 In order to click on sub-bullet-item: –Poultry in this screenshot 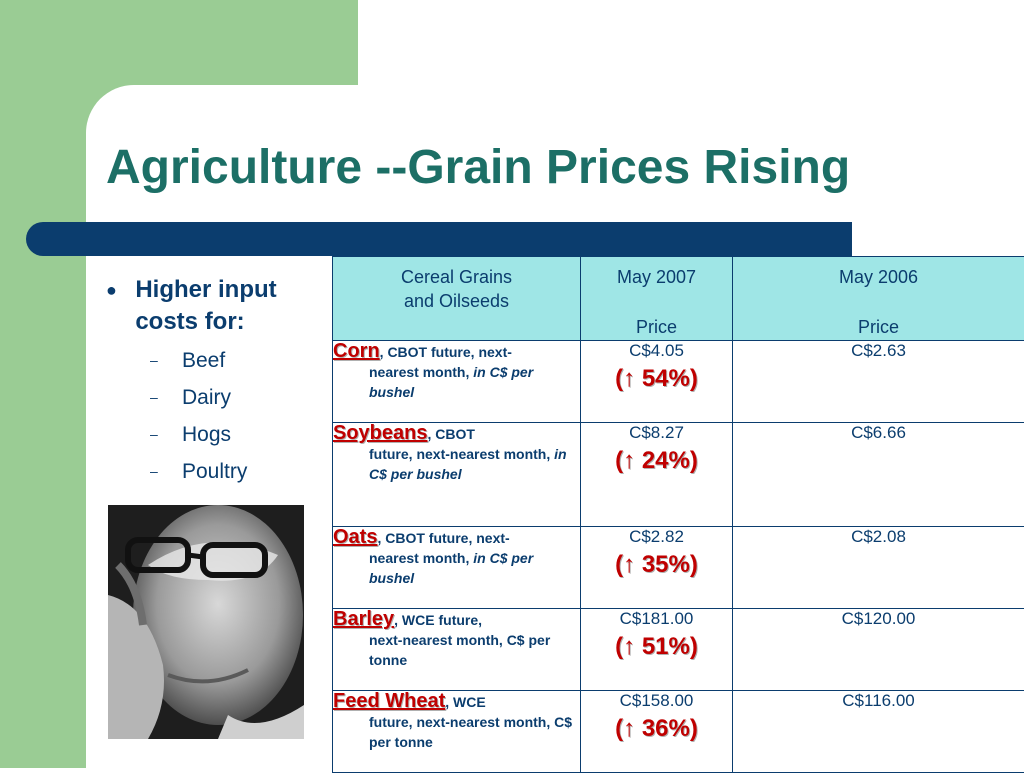, I will do `click(214, 471)`.